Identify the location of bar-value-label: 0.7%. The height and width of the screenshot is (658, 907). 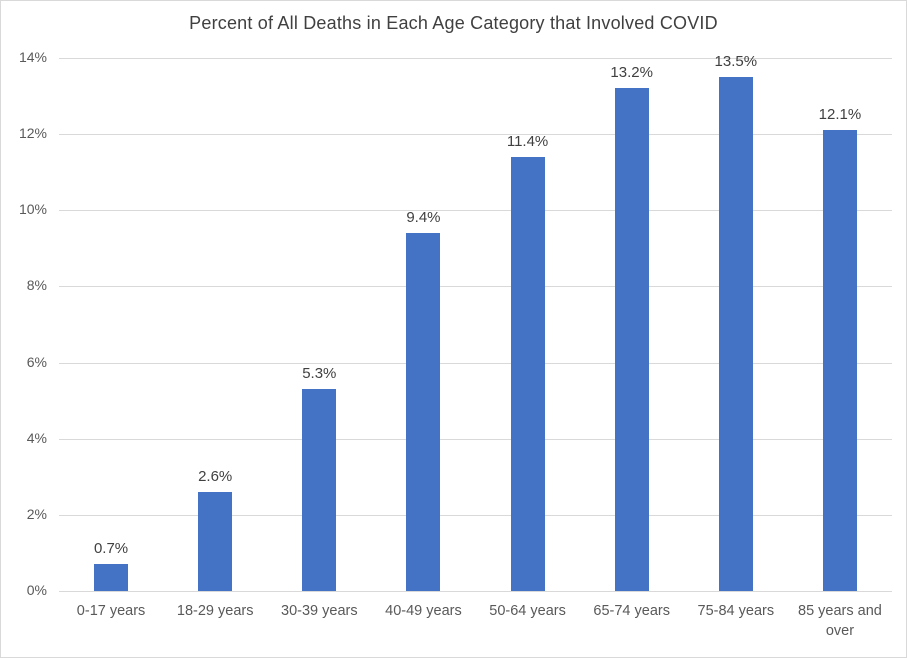
(111, 549).